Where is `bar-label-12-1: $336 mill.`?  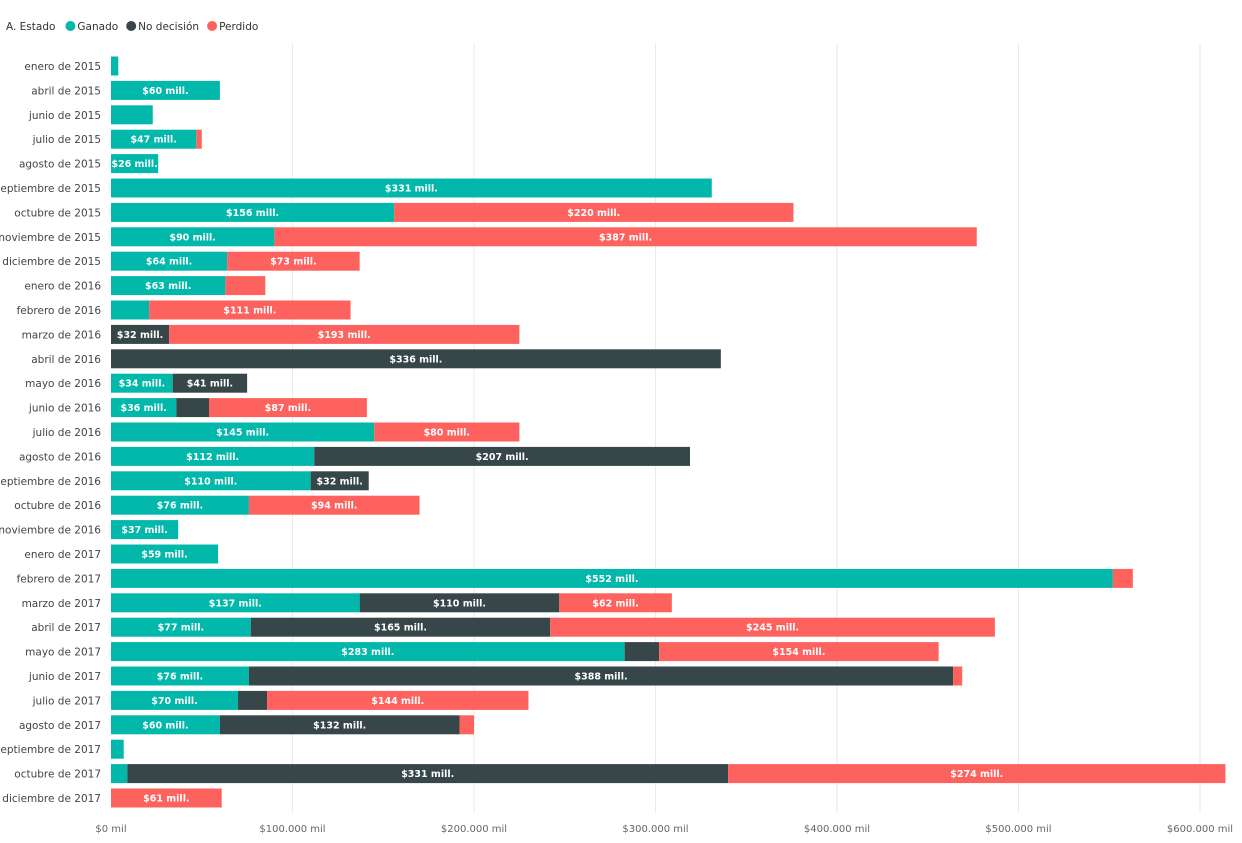
bar-label-12-1: $336 mill. is located at coordinates (415, 359).